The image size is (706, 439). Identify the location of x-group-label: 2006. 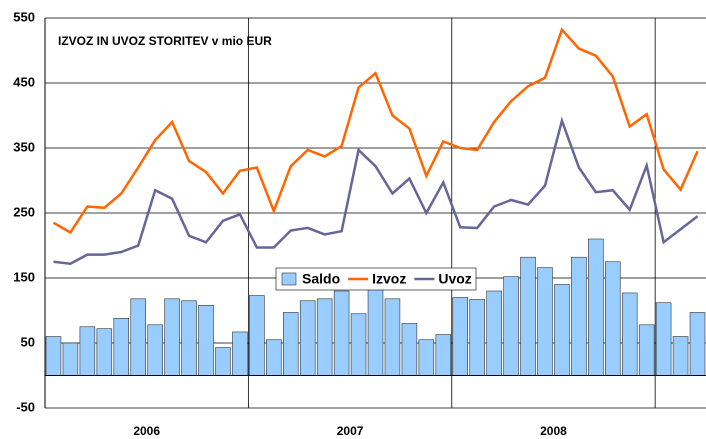
(146, 431).